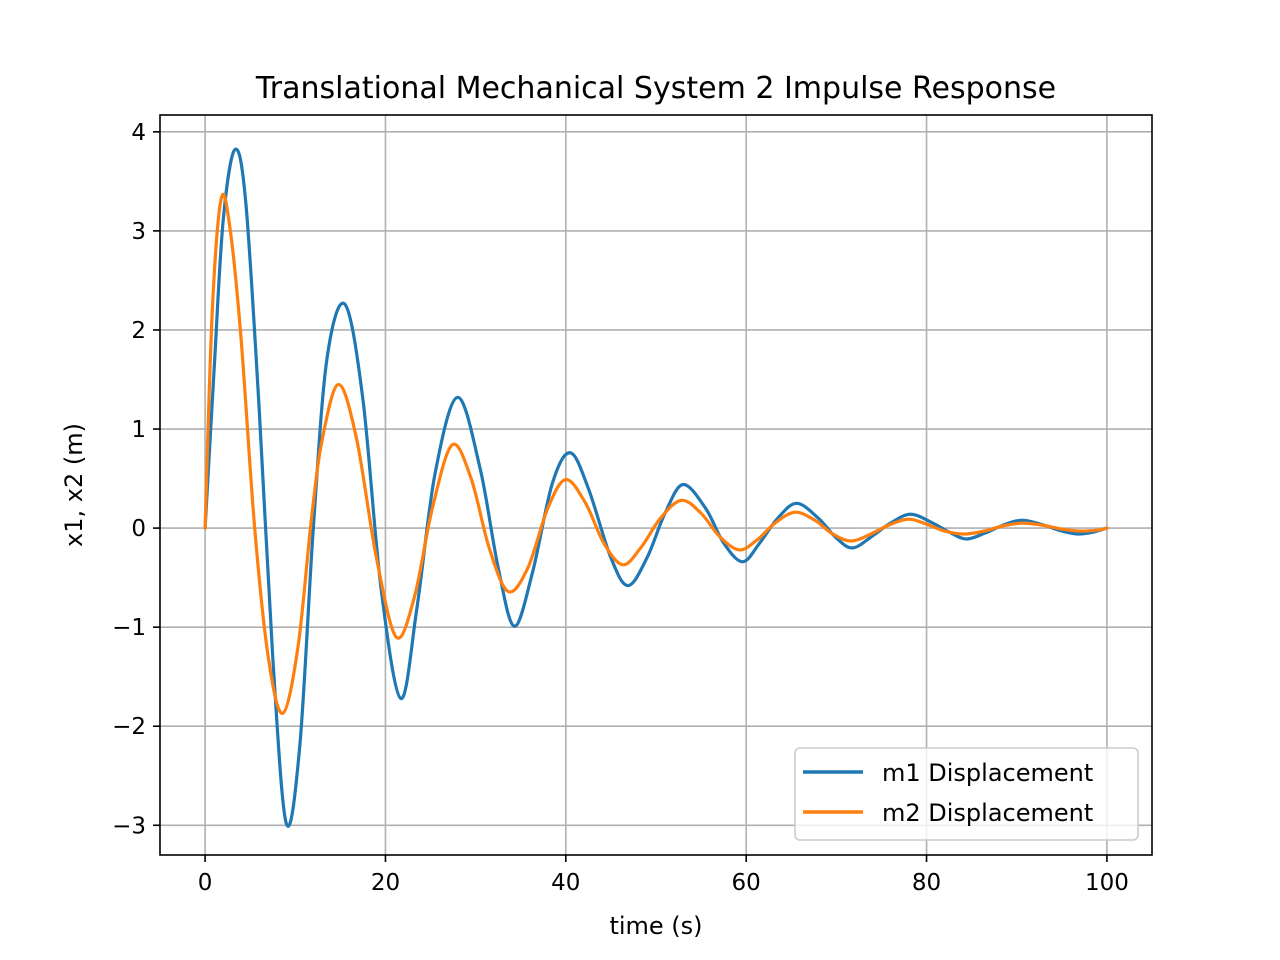  I want to click on y-tick-label: 0, so click(138, 529).